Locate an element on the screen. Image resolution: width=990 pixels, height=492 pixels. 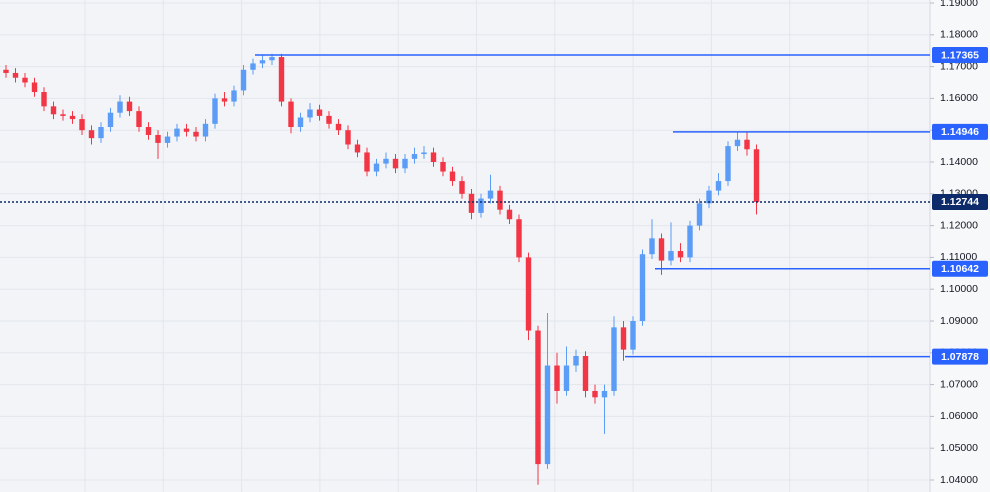
y-tick-label: 1.16000 is located at coordinates (959, 98).